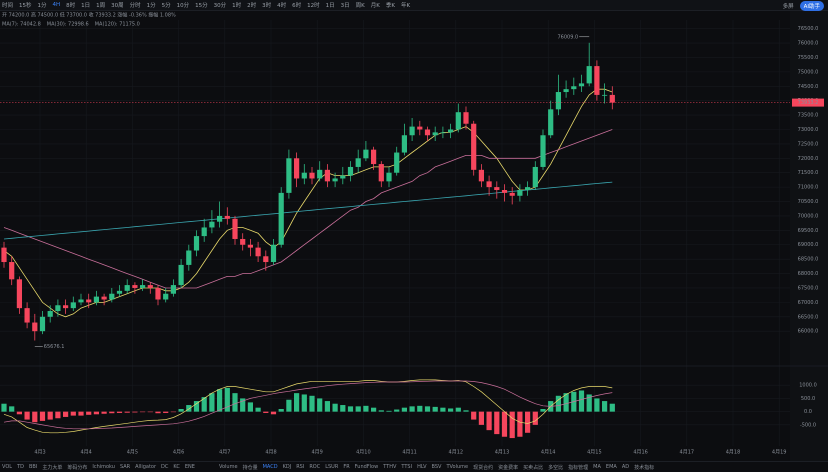 The width and height of the screenshot is (828, 472). What do you see at coordinates (811, 6) in the screenshot?
I see `ai-button: AI助手` at bounding box center [811, 6].